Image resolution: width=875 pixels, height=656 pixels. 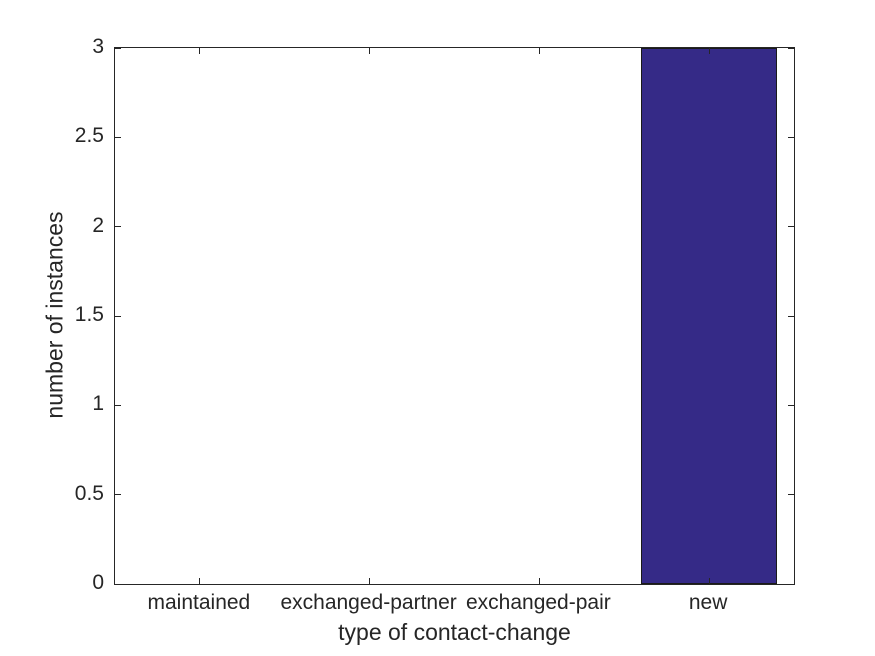 I want to click on x-tick-label: exchanged-pair, so click(x=538, y=602).